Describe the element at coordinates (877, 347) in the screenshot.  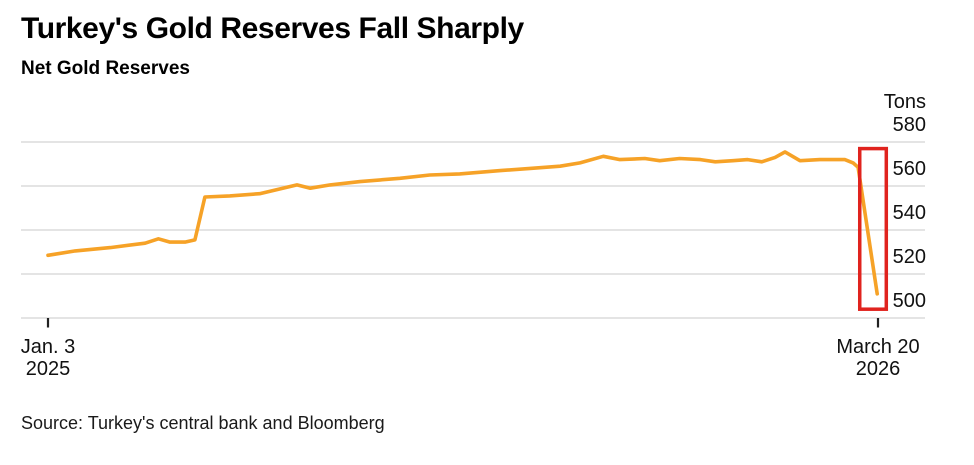
I see `x-tick-label-end: March 20` at that location.